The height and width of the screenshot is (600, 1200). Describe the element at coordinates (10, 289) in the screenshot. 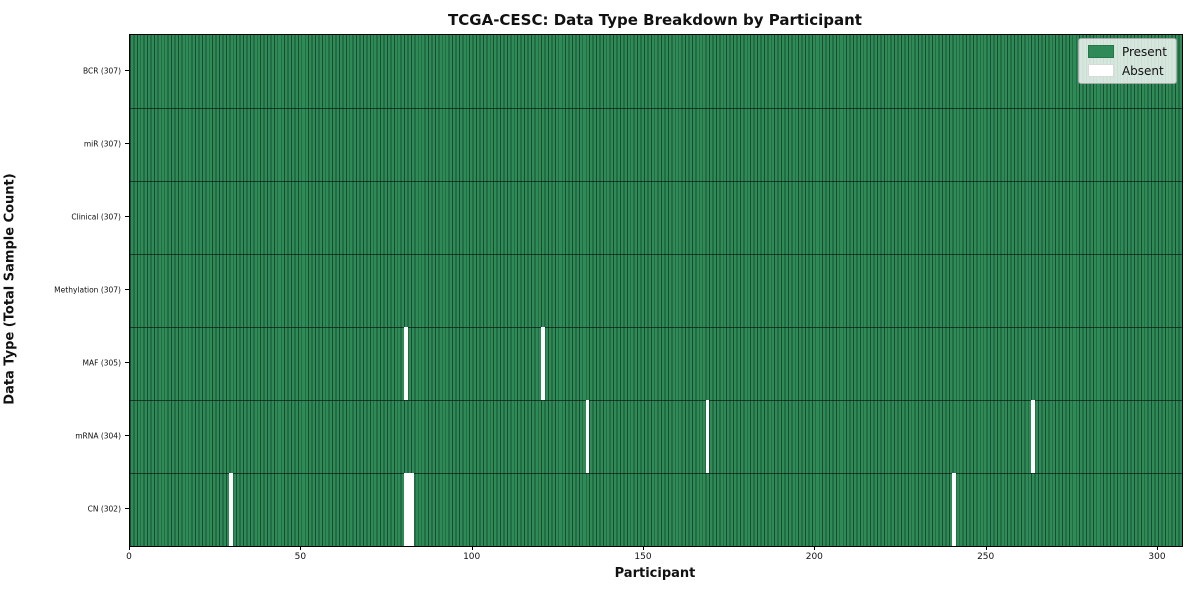

I see `y-axis-label: Data Type (Total Sample Count)` at that location.